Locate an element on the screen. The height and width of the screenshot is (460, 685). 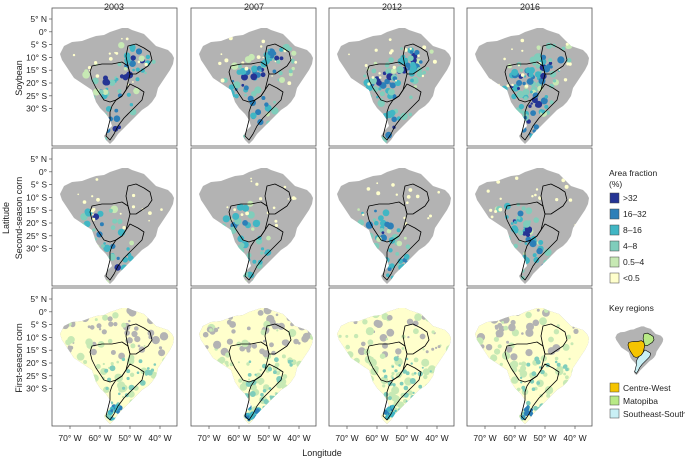
map-panel-second-season-corn-2007 is located at coordinates (253, 217).